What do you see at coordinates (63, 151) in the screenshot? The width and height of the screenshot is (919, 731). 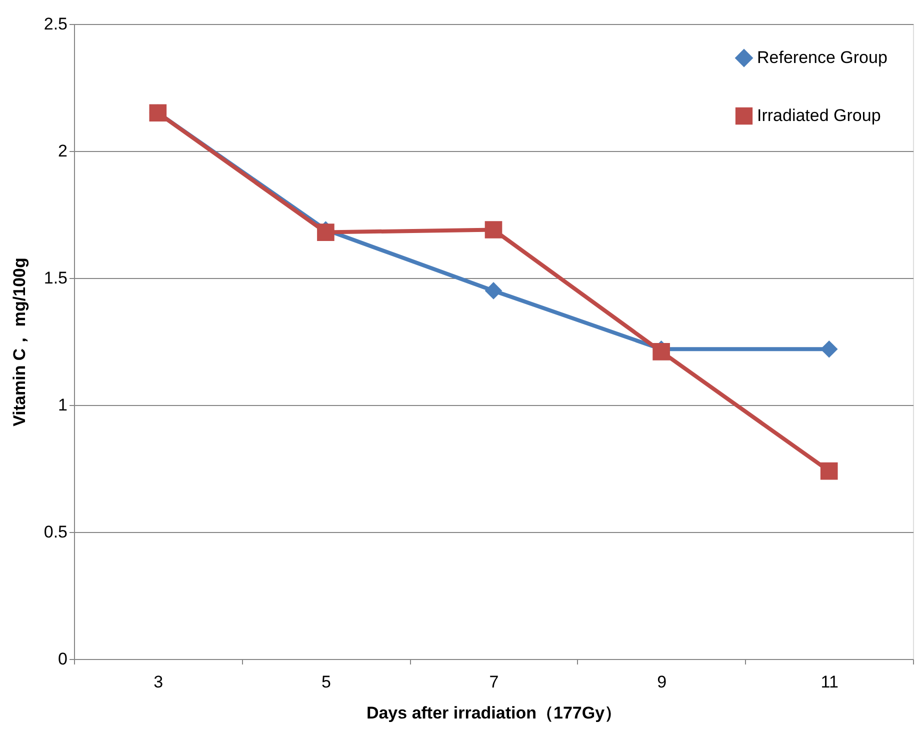 I see `y-tick-label: 2` at bounding box center [63, 151].